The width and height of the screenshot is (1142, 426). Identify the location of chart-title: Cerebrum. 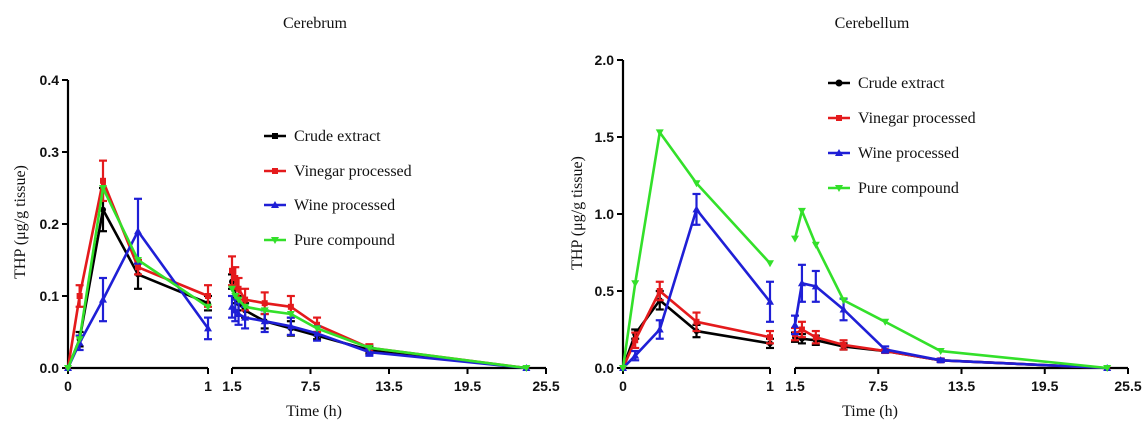
(315, 23).